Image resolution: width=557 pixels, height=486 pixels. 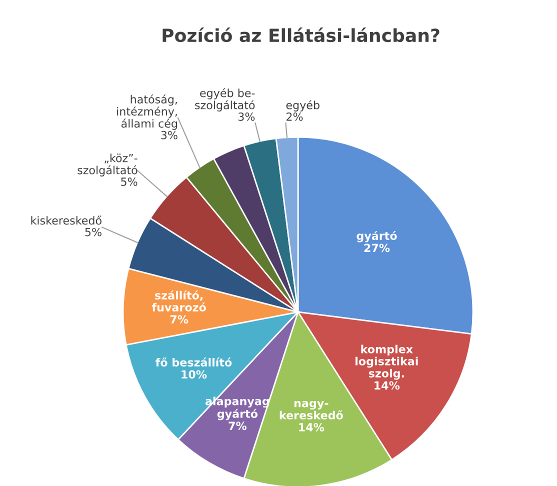 What do you see at coordinates (387, 362) in the screenshot?
I see `slice-label: komplex logisztikai szolg.` at bounding box center [387, 362].